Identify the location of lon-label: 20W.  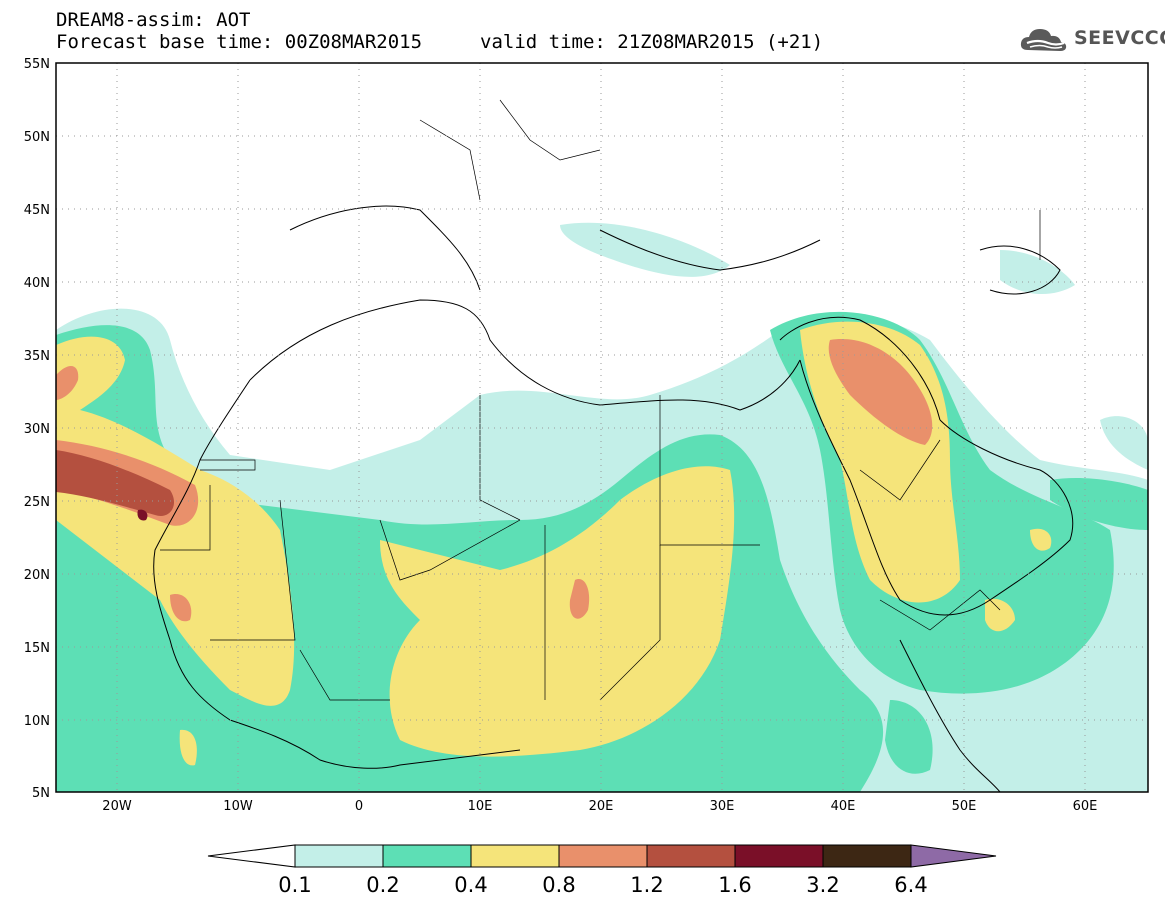
(117, 806).